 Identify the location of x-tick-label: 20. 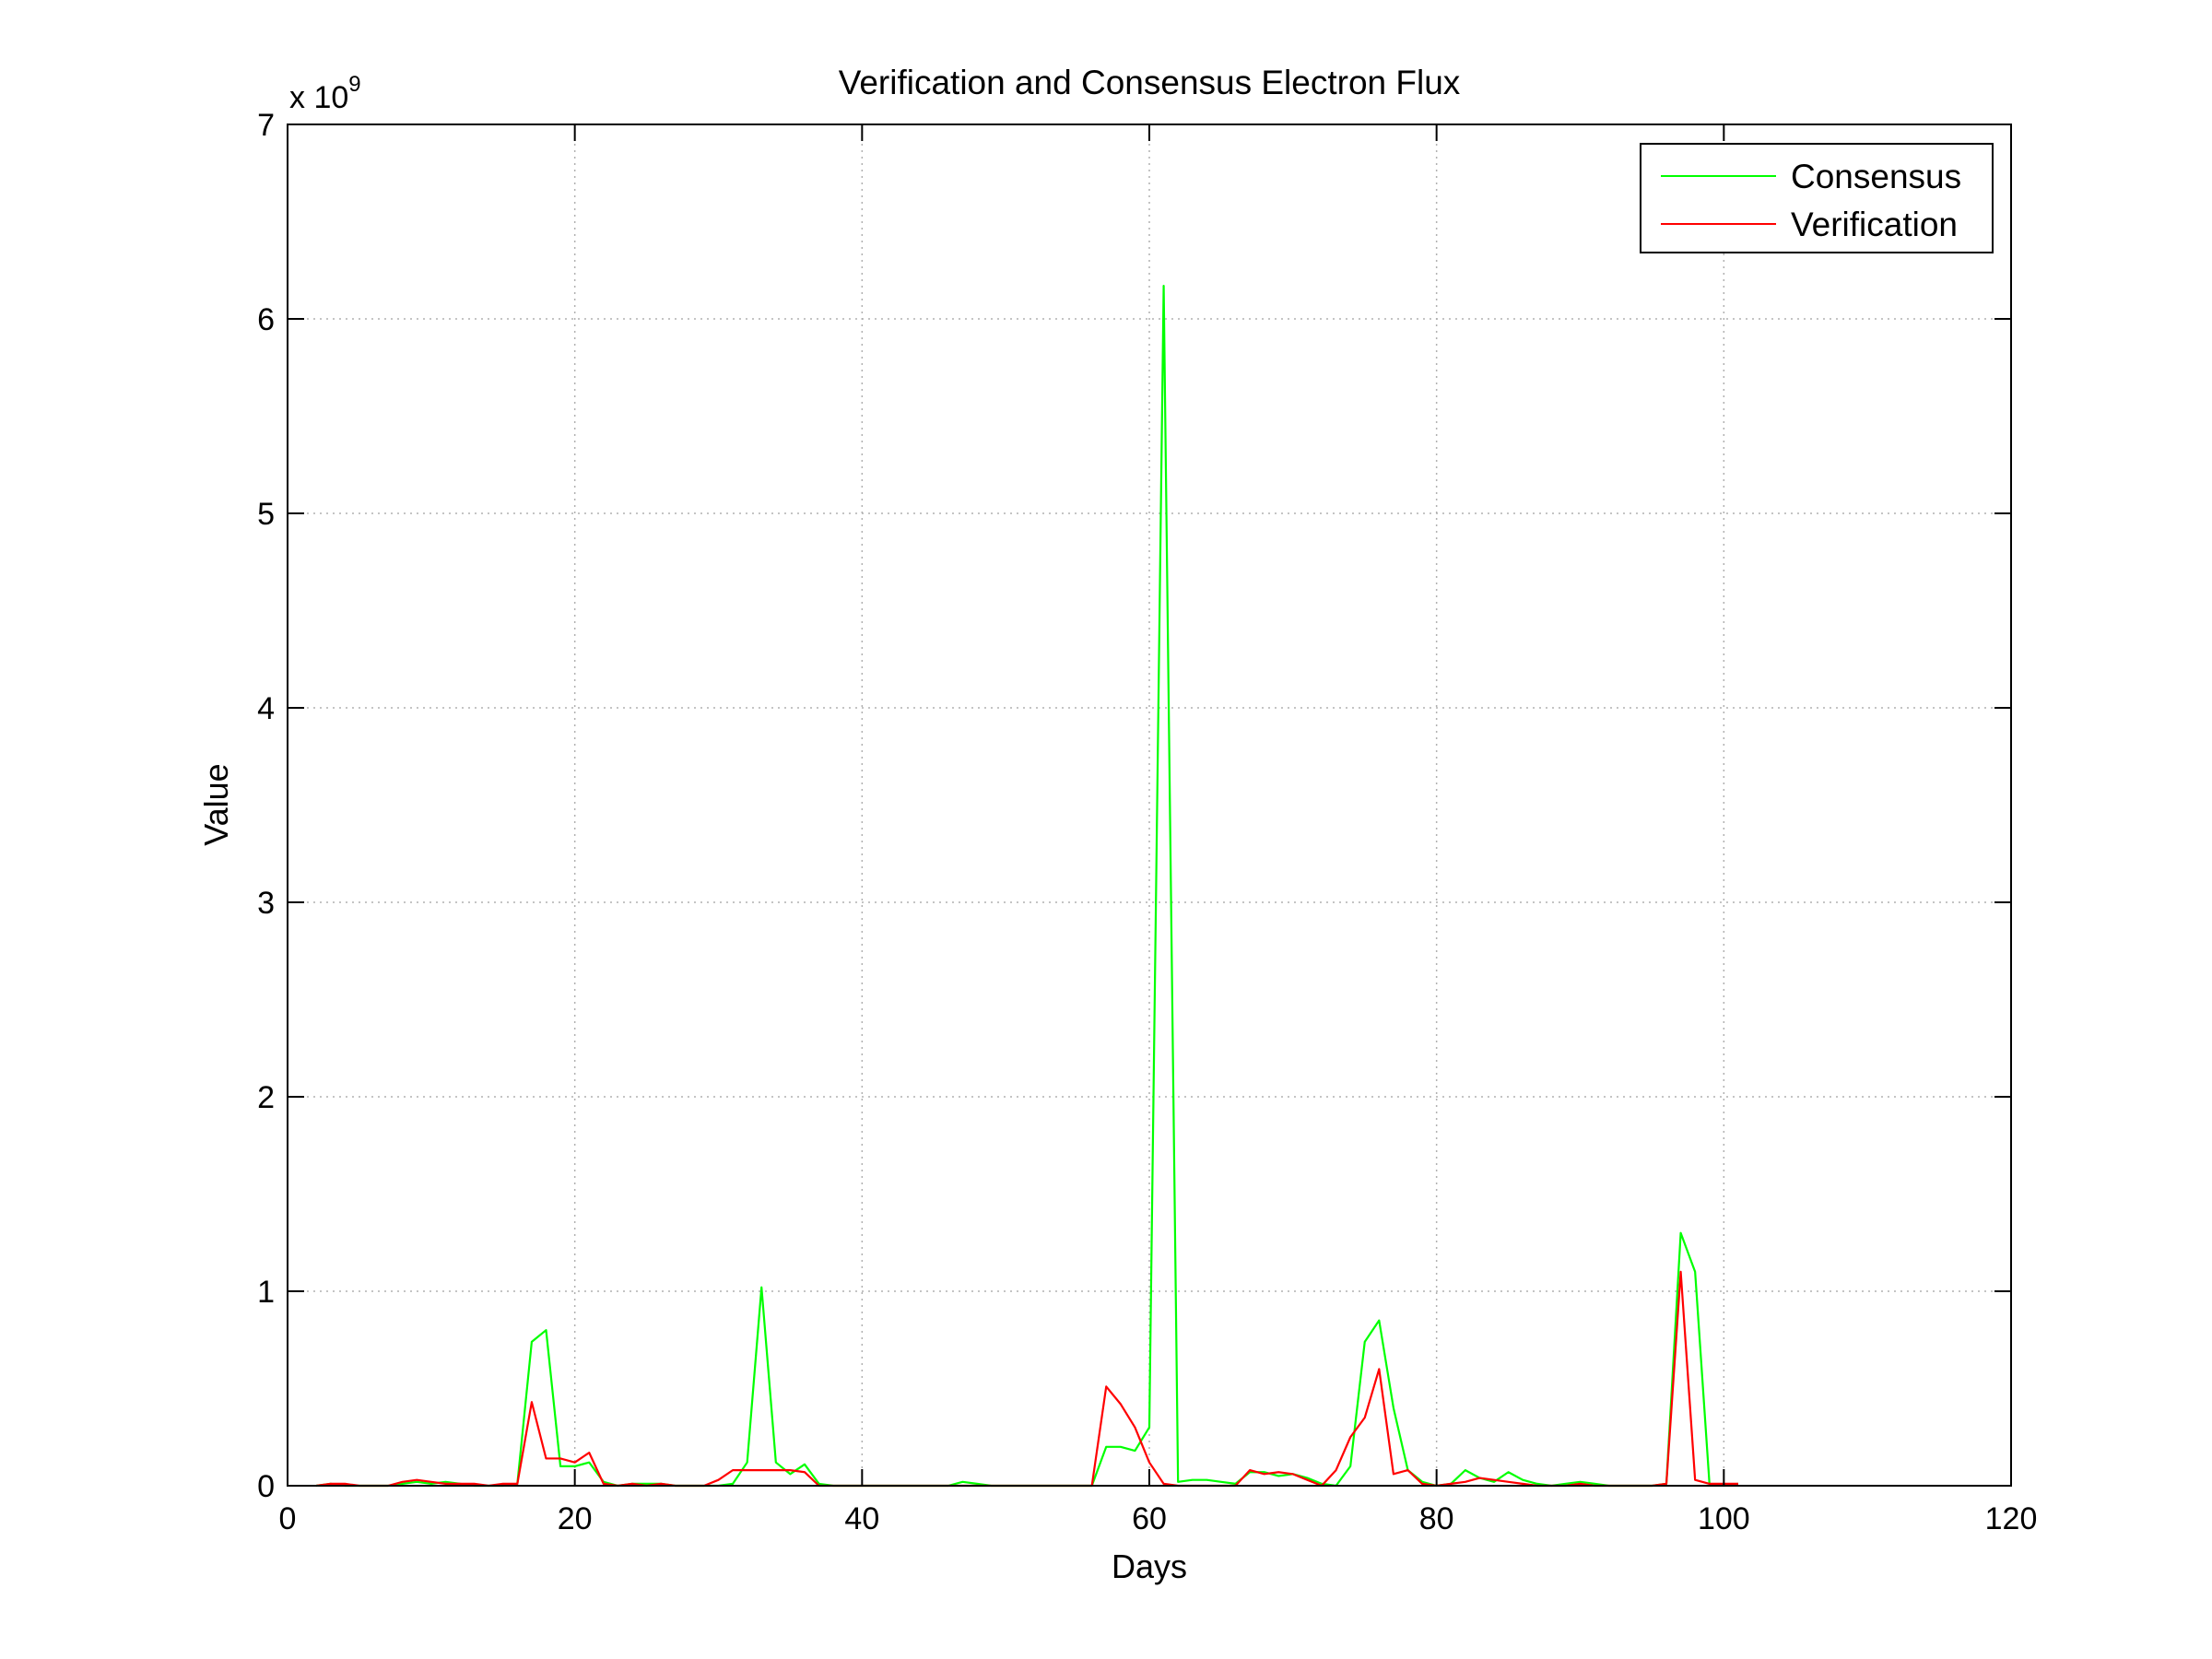
(575, 1518).